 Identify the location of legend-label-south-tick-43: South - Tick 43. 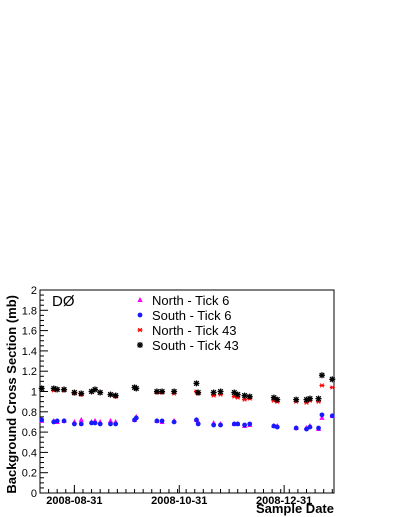
(195, 345).